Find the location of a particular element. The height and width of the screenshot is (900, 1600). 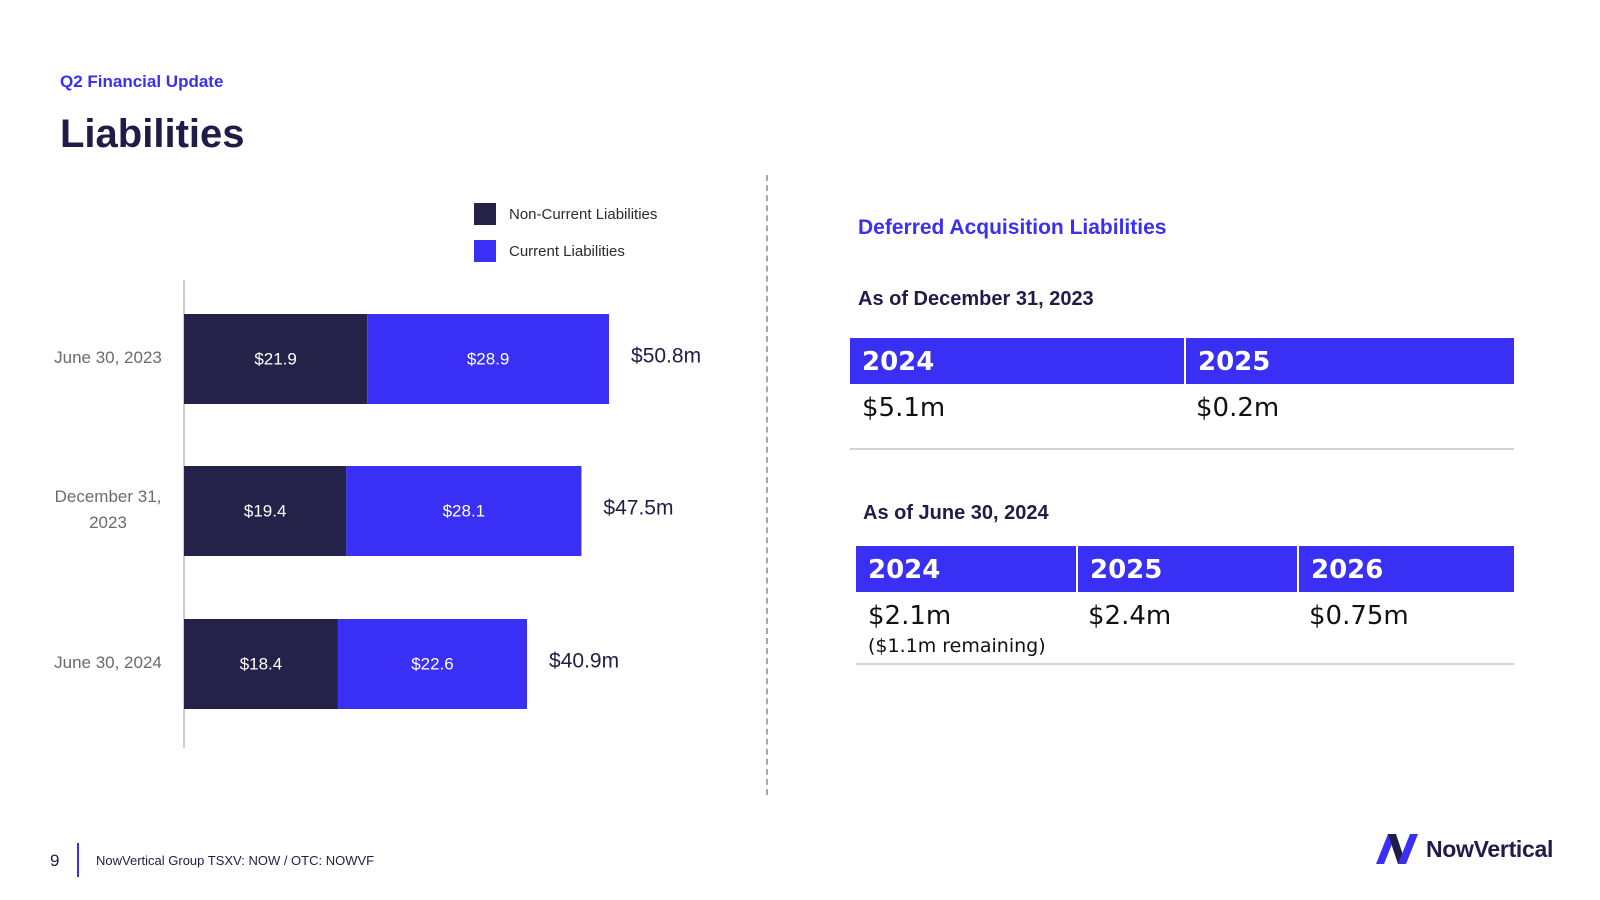

table1-value-2024: $5.1m is located at coordinates (904, 408).